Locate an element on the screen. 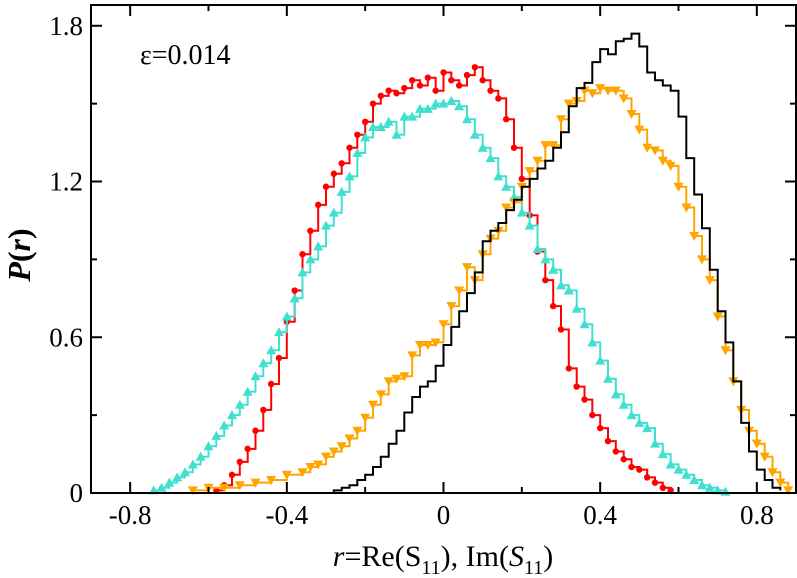 This screenshot has height=578, width=797. x-tick-label: 0.8 is located at coordinates (757, 515).